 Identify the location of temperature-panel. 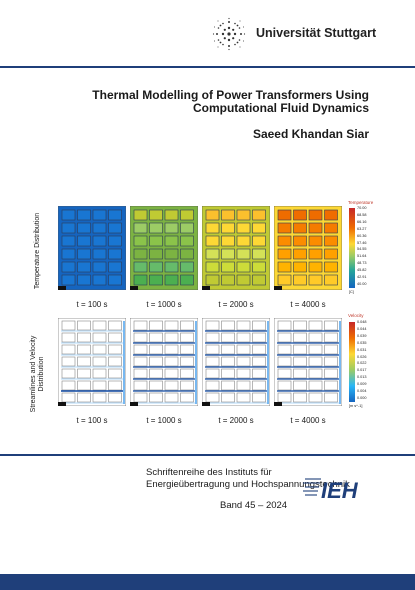
(308, 248).